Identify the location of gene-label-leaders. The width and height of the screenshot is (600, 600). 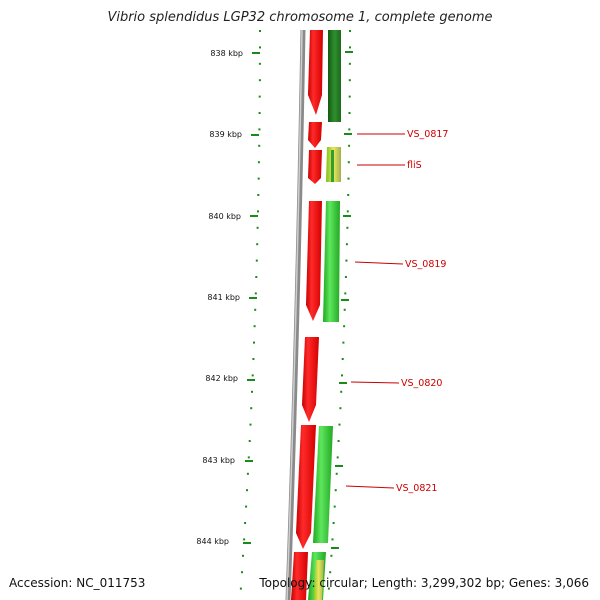
(375, 311).